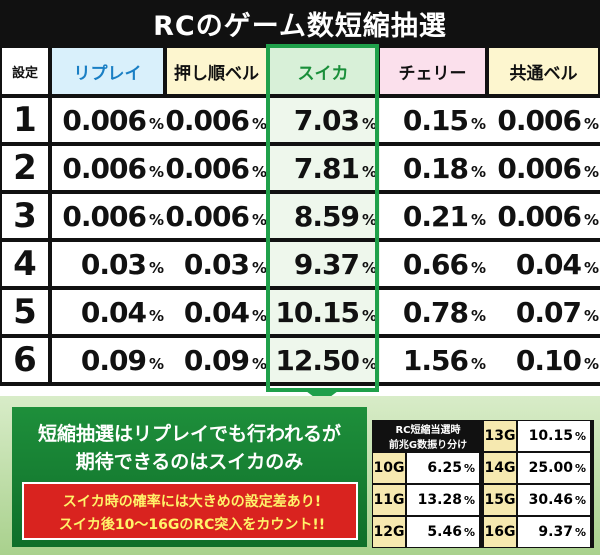 The height and width of the screenshot is (555, 600). What do you see at coordinates (500, 468) in the screenshot?
I see `shortcut-label: 14G` at bounding box center [500, 468].